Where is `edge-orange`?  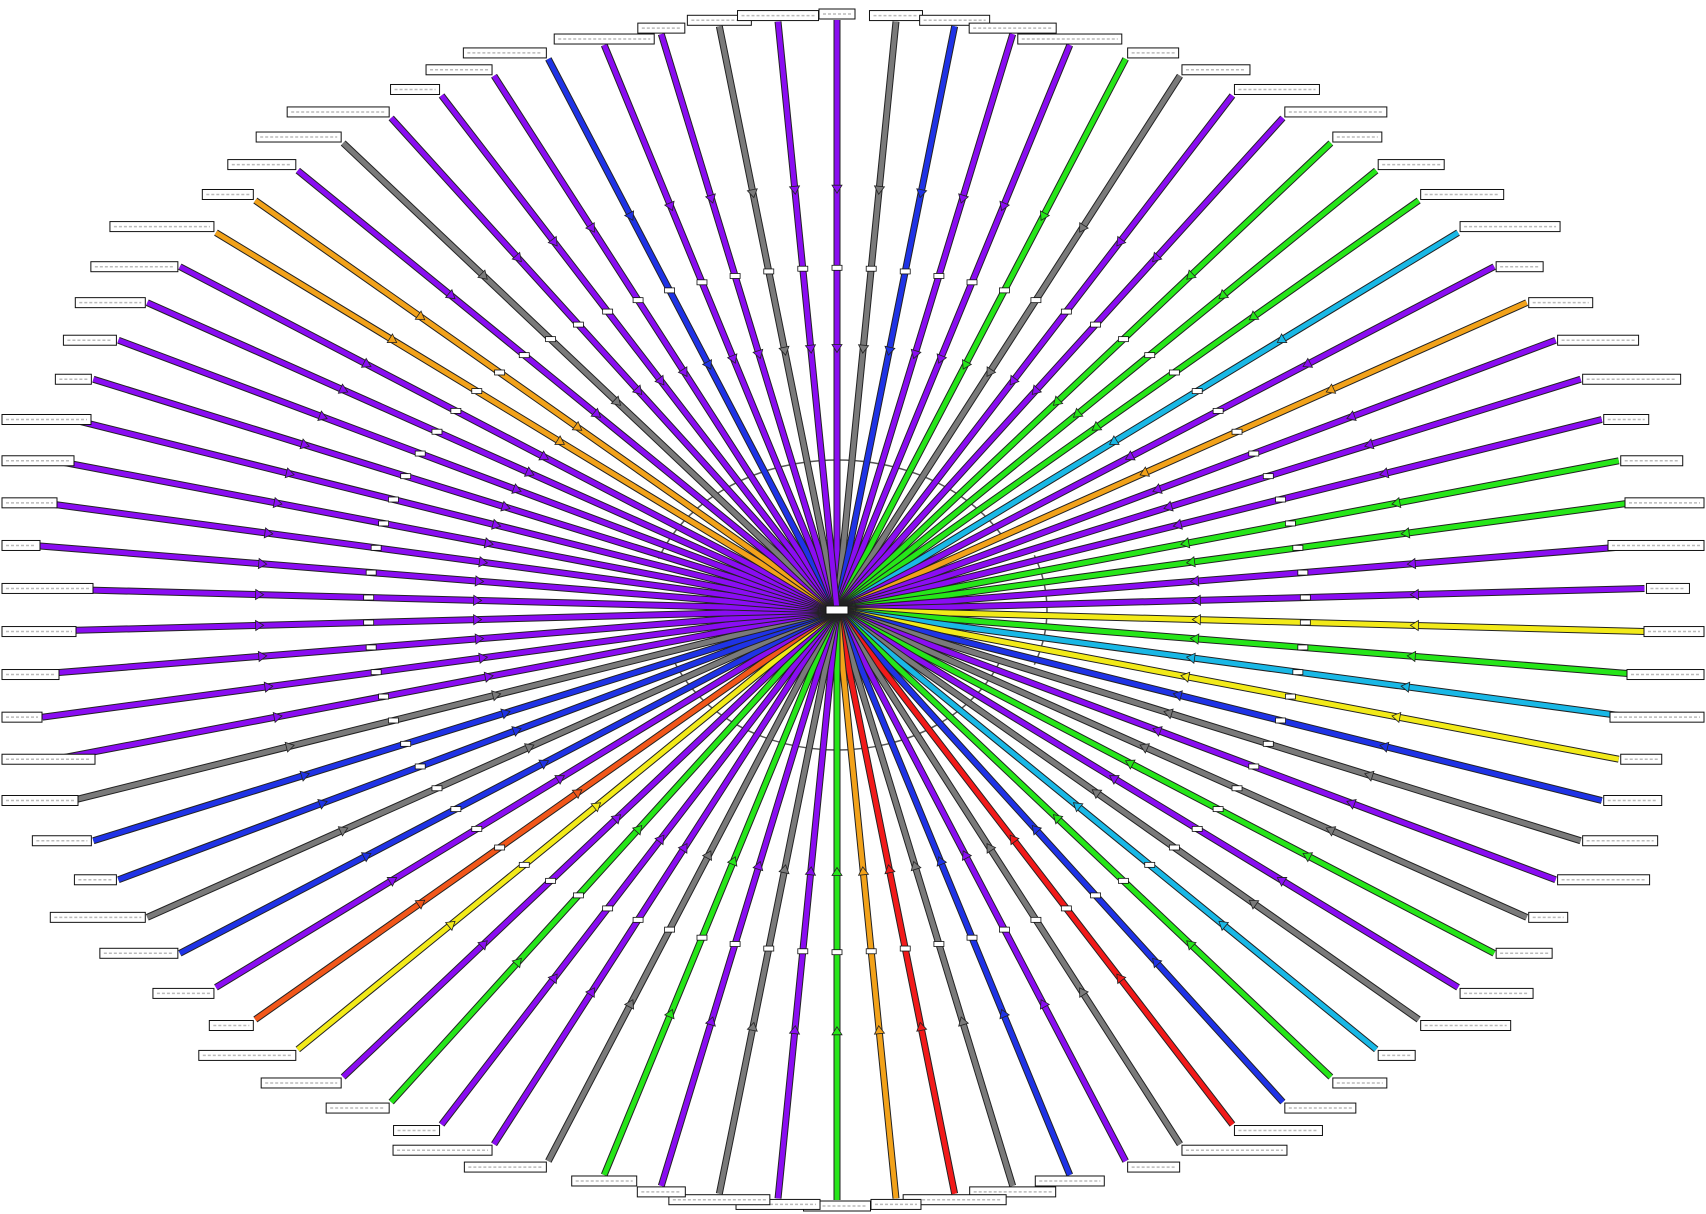 edge-orange is located at coordinates (866, 904).